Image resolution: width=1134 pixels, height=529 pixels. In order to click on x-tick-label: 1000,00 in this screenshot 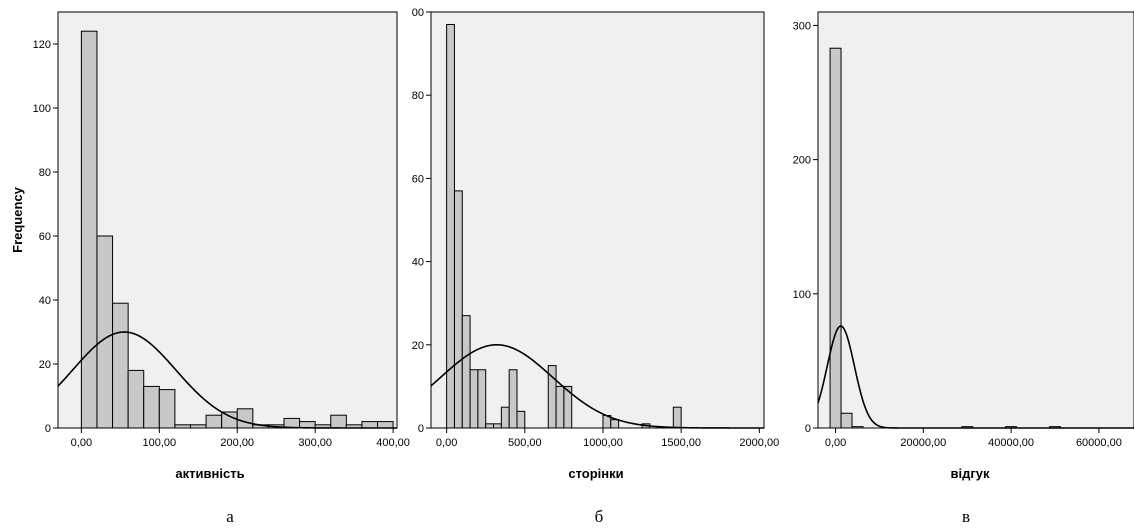, I will do `click(603, 443)`.